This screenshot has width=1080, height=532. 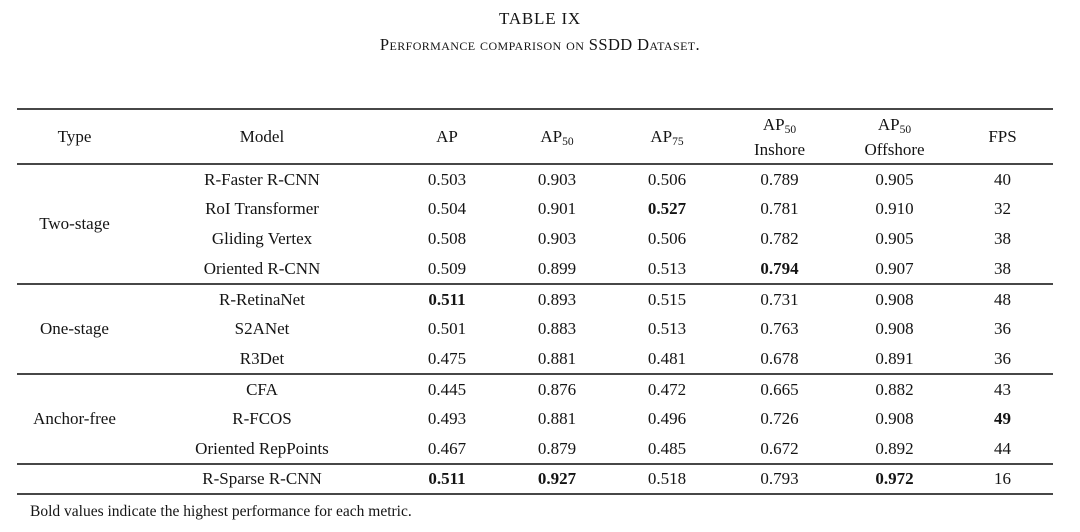 What do you see at coordinates (262, 208) in the screenshot?
I see `model-cell: RoI Transformer` at bounding box center [262, 208].